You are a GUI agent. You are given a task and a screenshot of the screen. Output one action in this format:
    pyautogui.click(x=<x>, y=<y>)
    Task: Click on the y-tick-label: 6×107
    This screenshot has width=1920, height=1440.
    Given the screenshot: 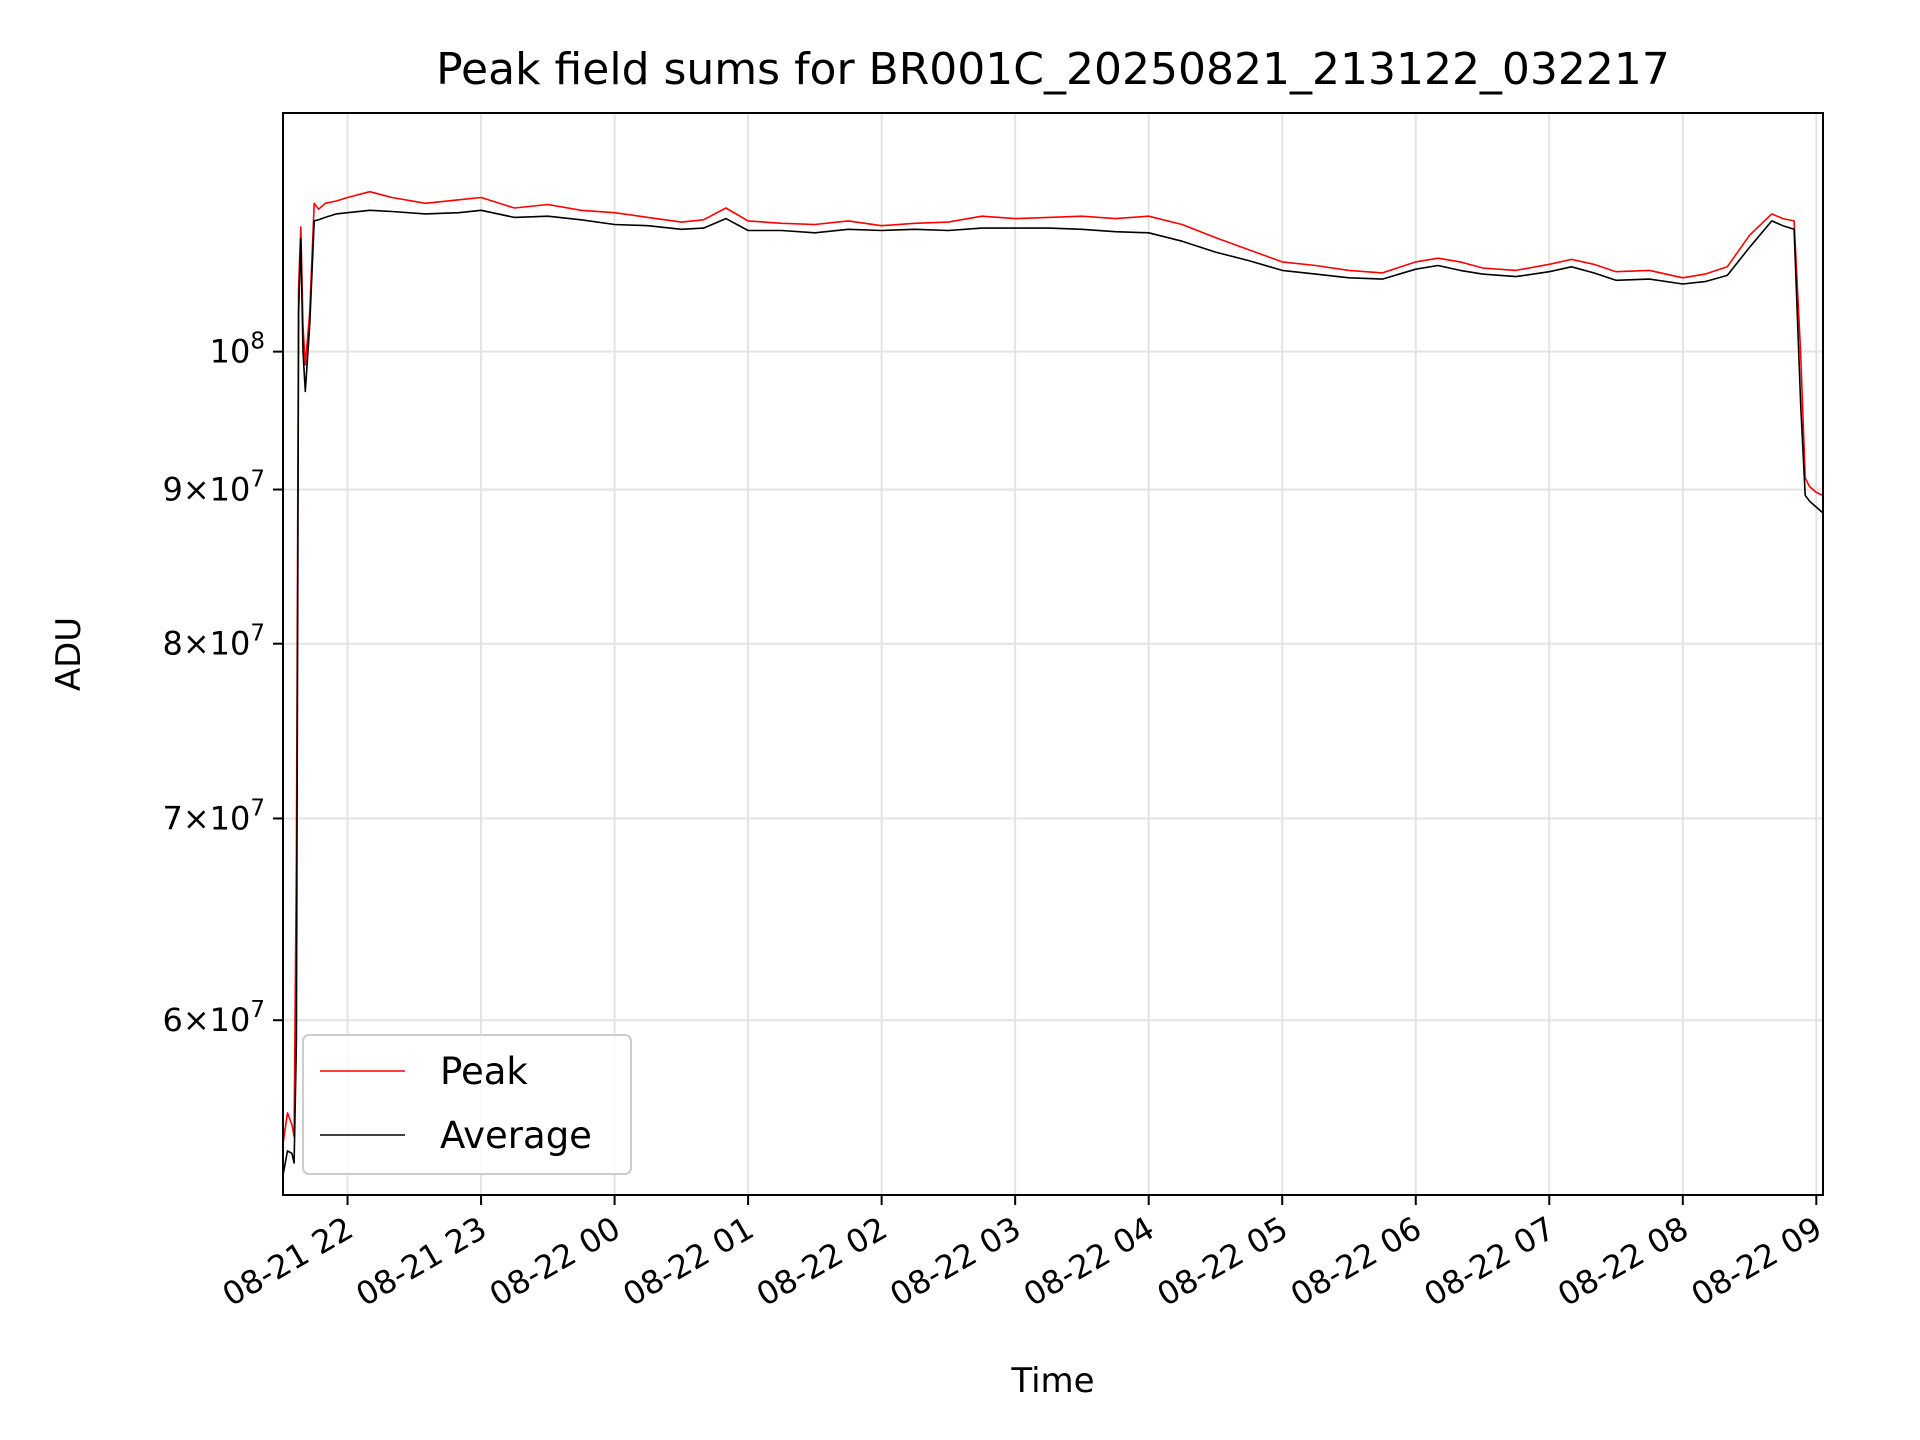 What is the action you would take?
    pyautogui.click(x=213, y=1018)
    